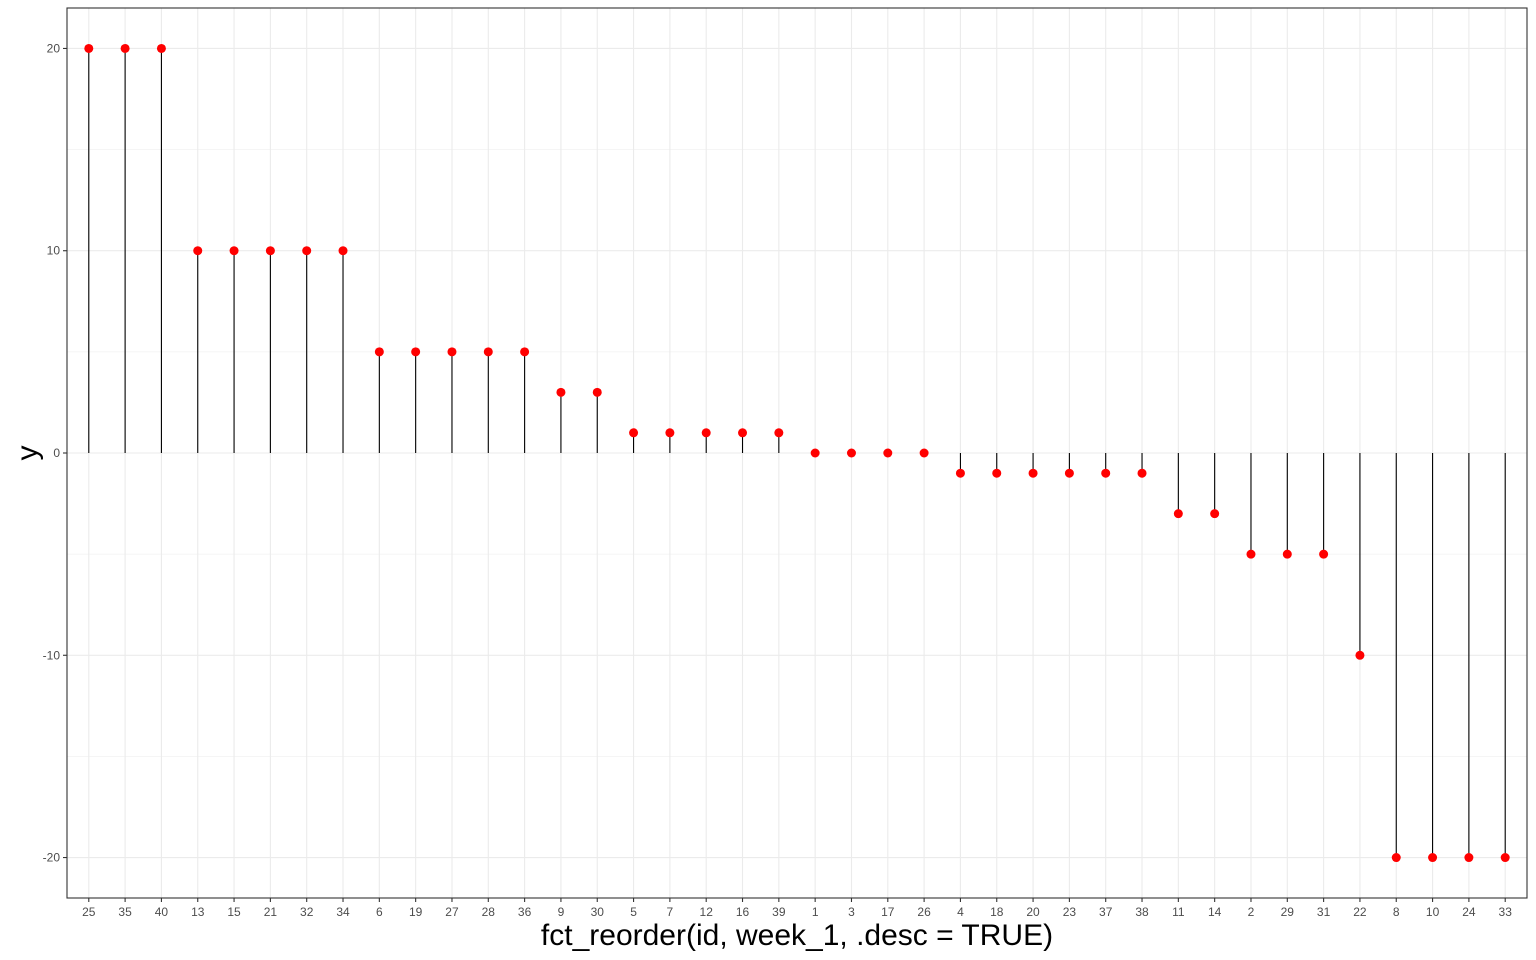 The width and height of the screenshot is (1536, 960). What do you see at coordinates (1506, 912) in the screenshot?
I see `x-tick-label: 33` at bounding box center [1506, 912].